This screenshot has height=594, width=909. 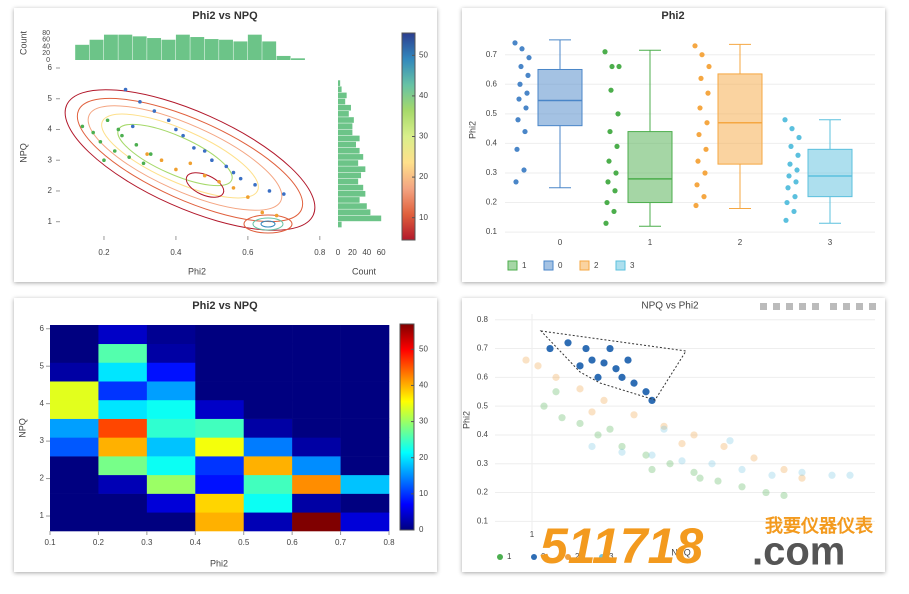 I want to click on colorbar-tick-label: 50, so click(x=423, y=54).